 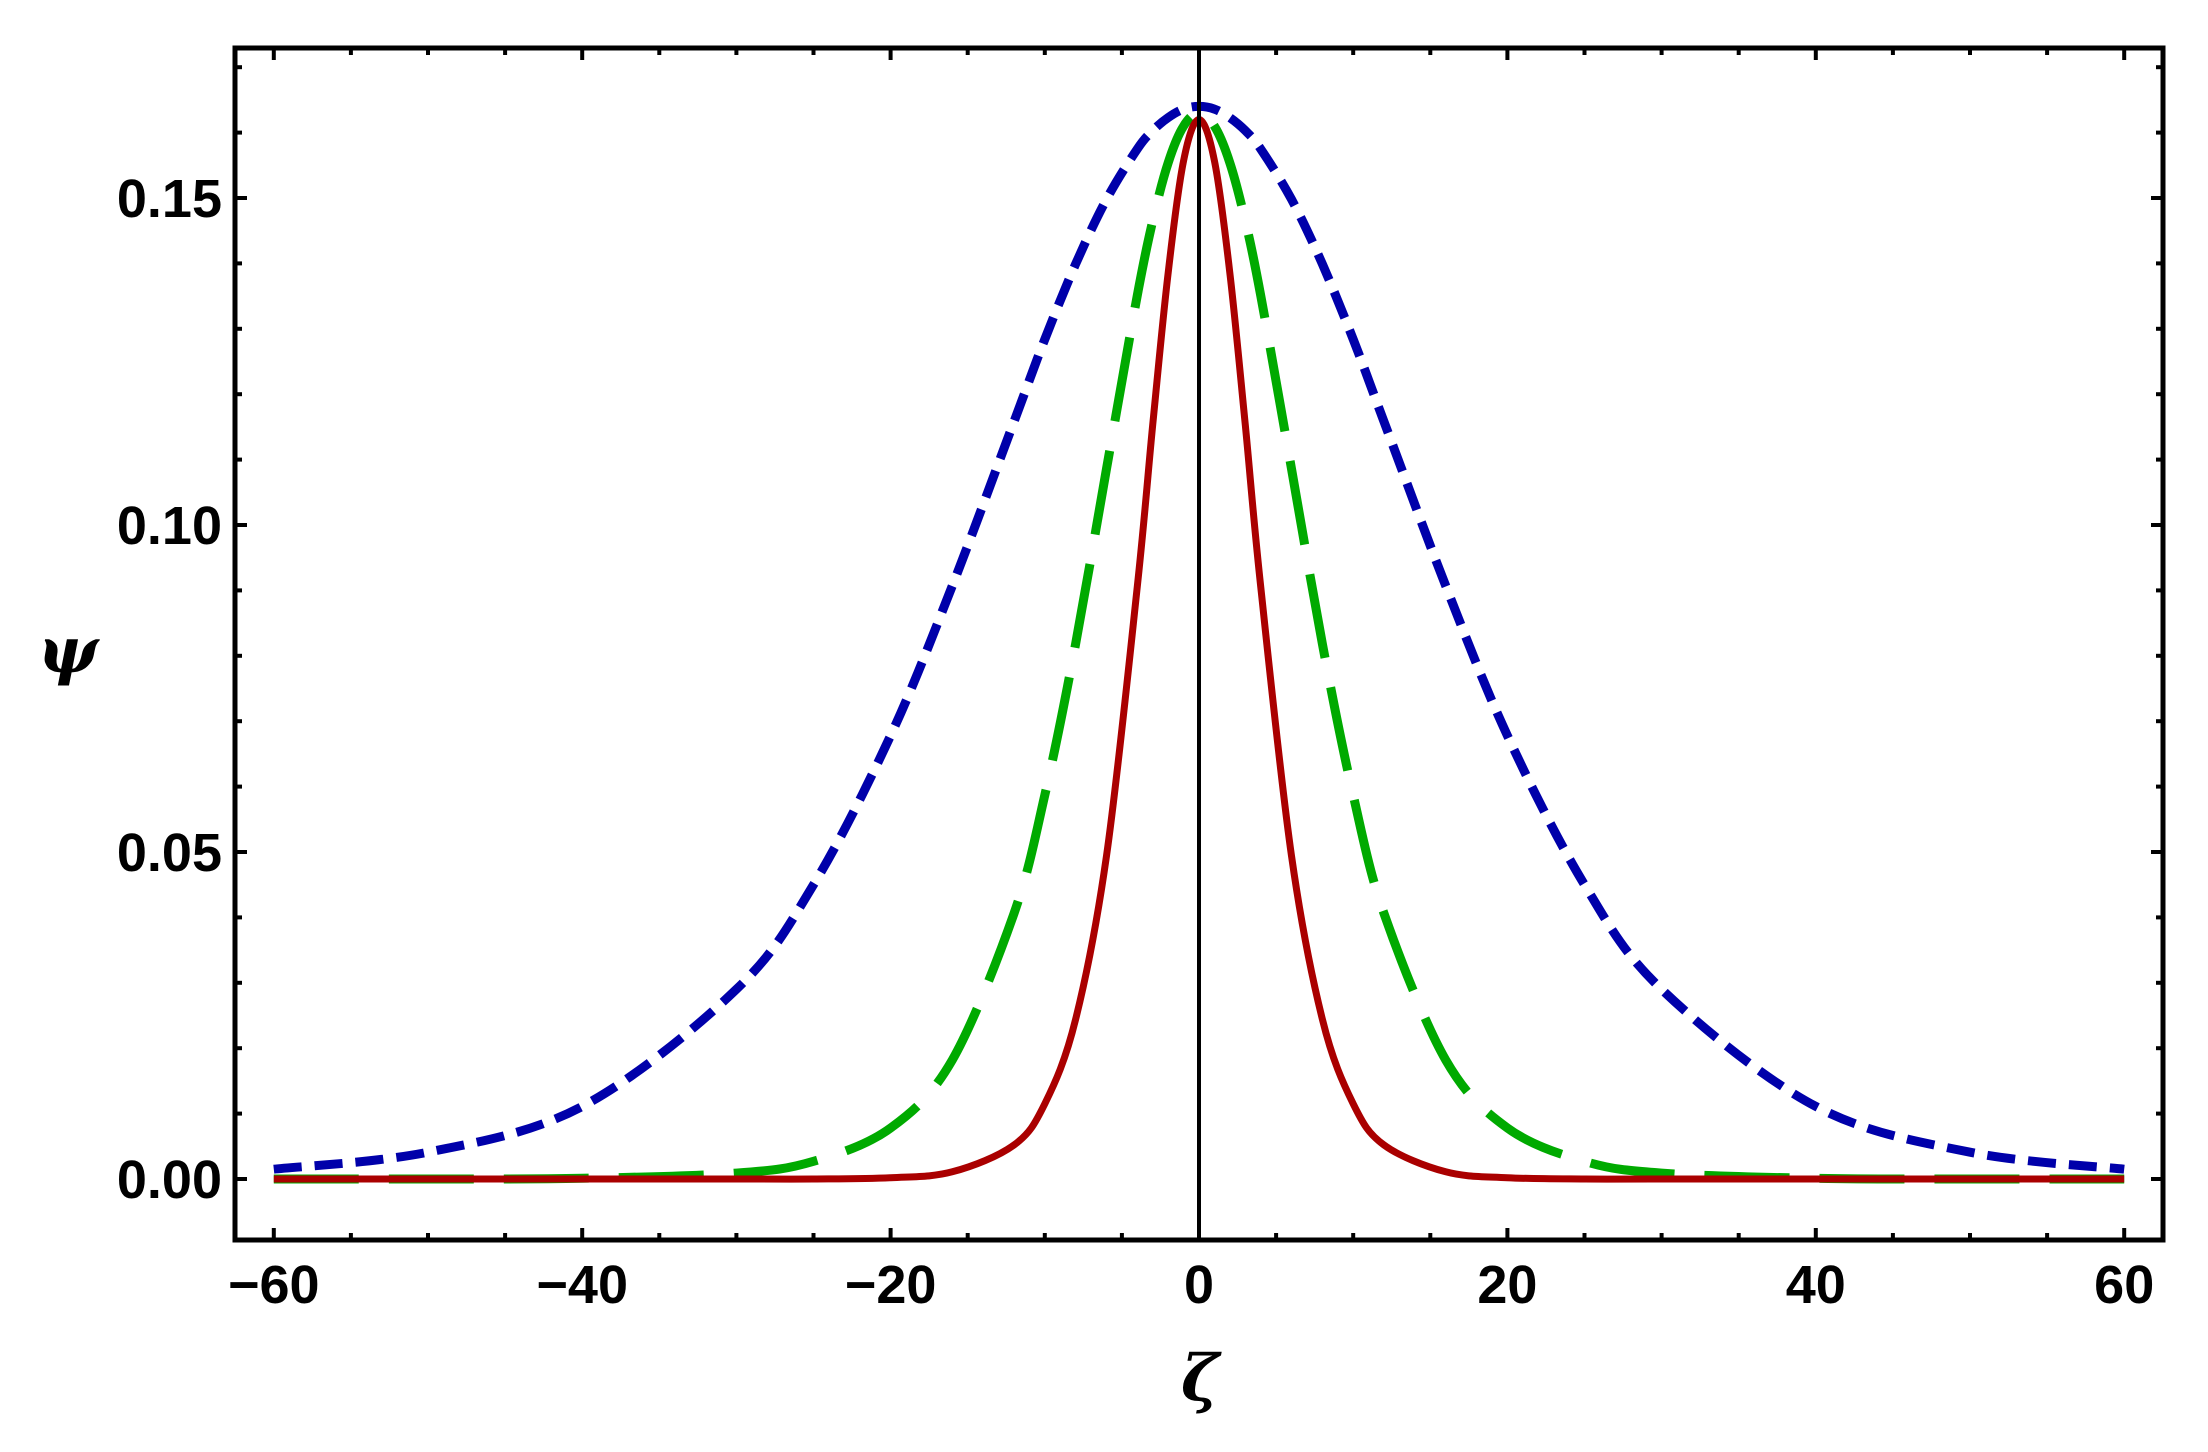 What do you see at coordinates (69, 650) in the screenshot?
I see `y-axis-label: ψ` at bounding box center [69, 650].